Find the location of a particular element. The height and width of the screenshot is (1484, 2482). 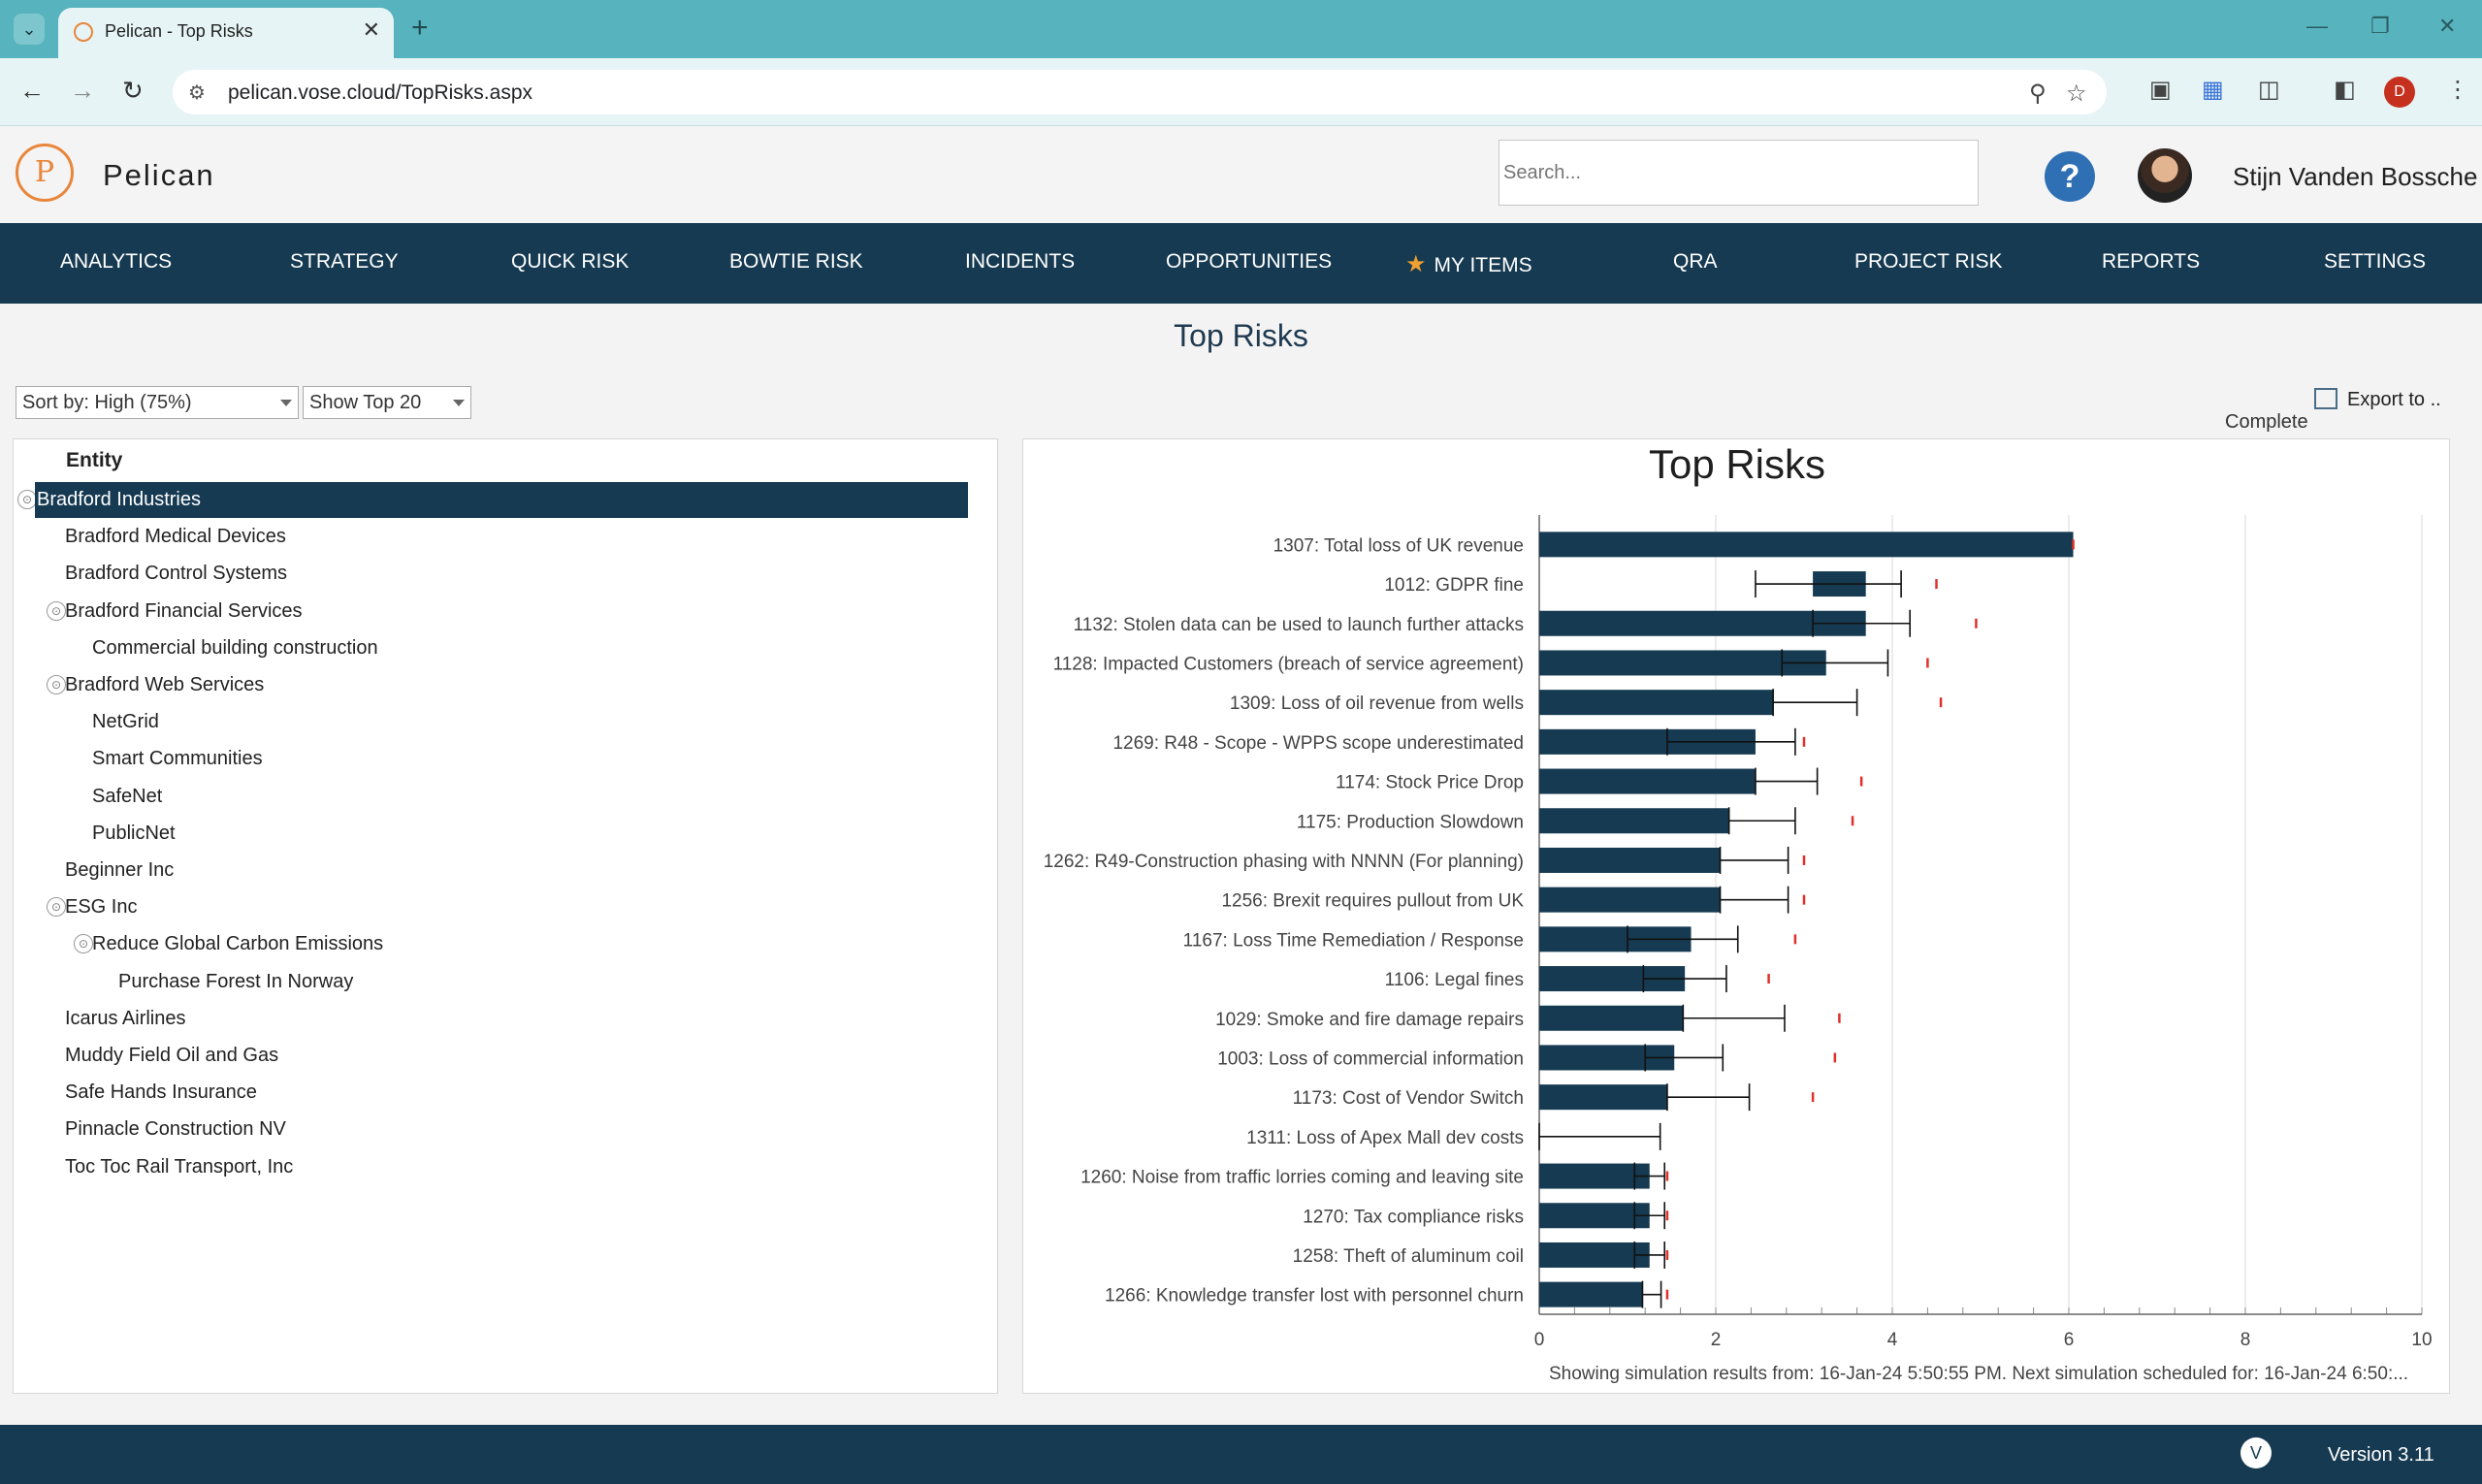

tree-item: Toc Toc Rail Transport, Inc is located at coordinates (179, 1166).